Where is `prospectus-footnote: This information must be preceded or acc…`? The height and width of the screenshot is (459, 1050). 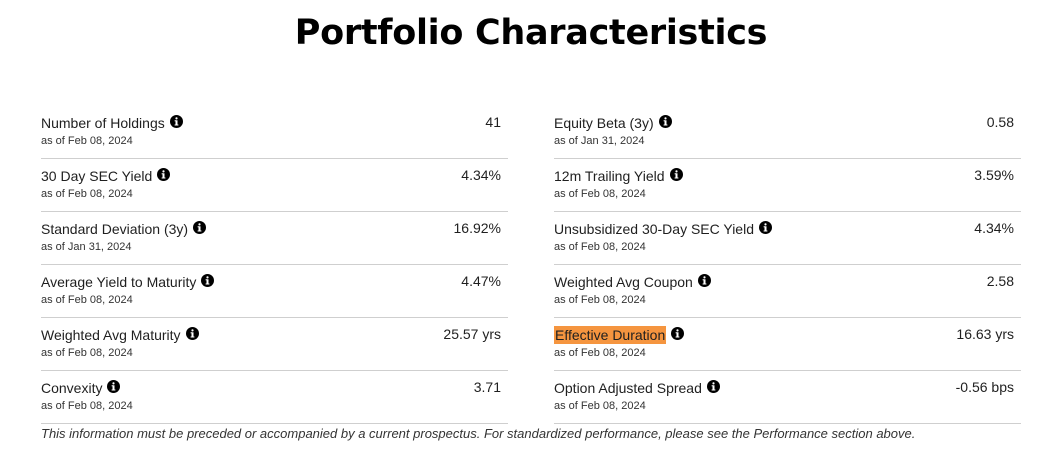 prospectus-footnote: This information must be preceded or acc… is located at coordinates (478, 433).